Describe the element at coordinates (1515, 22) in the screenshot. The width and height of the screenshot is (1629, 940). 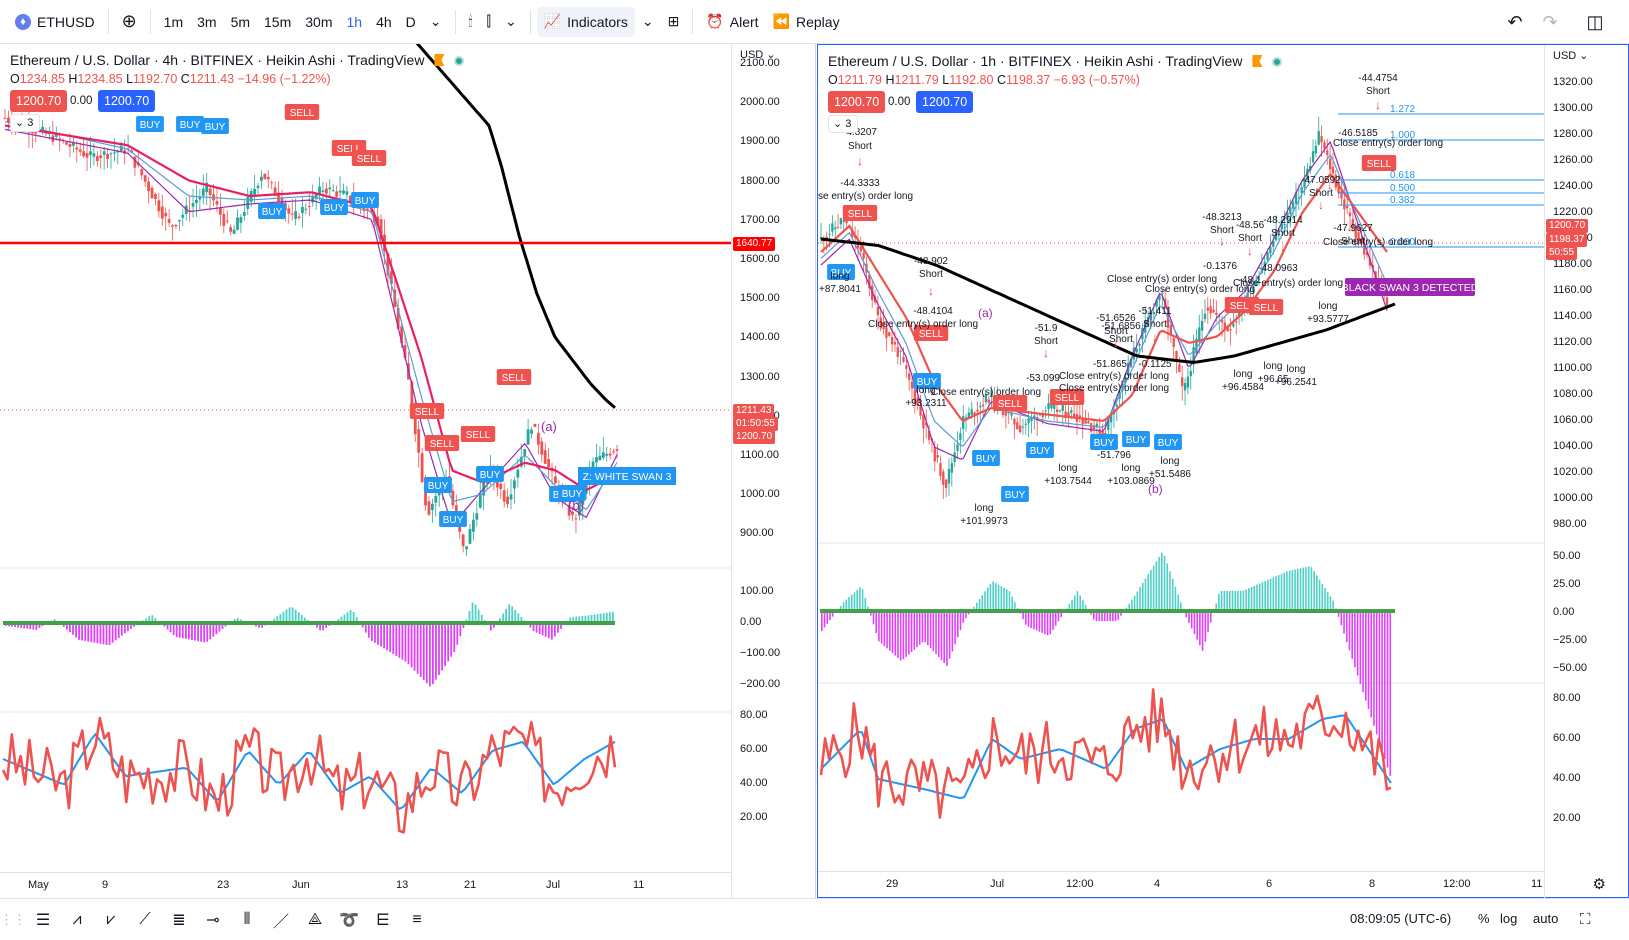
I see `undo-button: ↶` at that location.